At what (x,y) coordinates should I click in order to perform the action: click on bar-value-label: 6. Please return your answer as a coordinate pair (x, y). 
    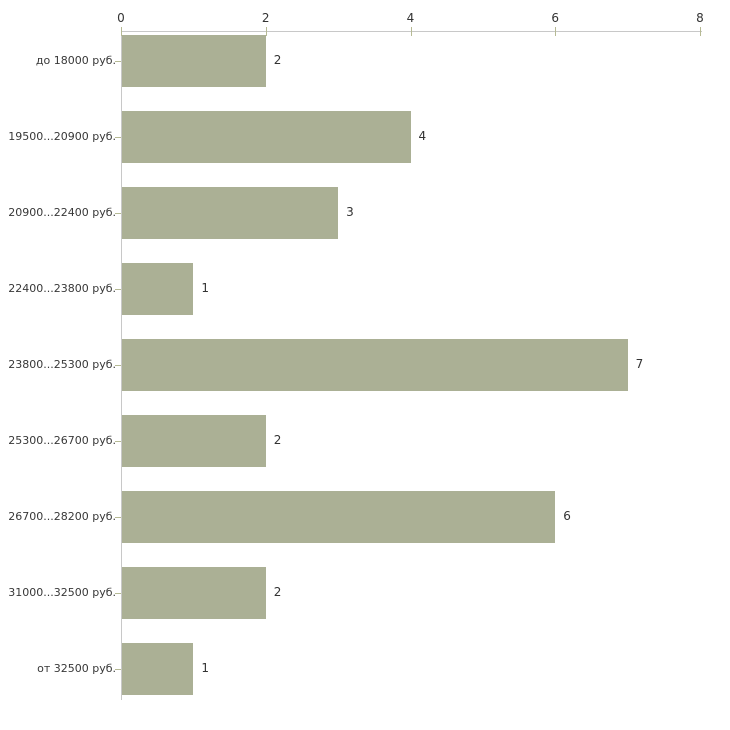
    Looking at the image, I should click on (567, 516).